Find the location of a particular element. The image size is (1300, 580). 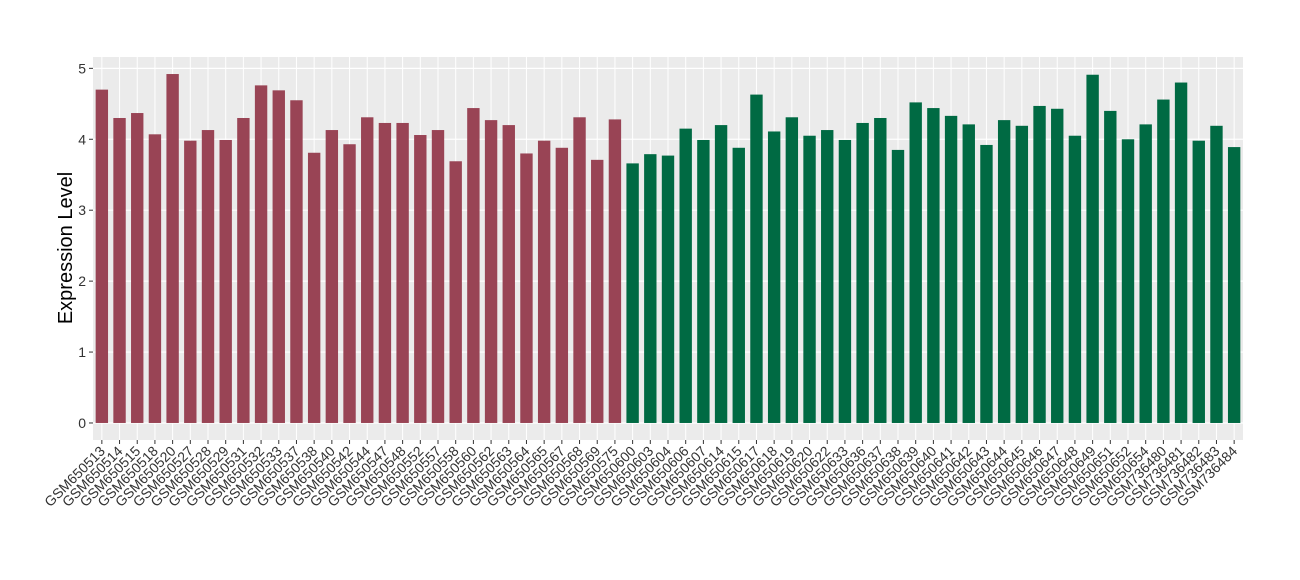

y-tick-label: 0 is located at coordinates (82, 423).